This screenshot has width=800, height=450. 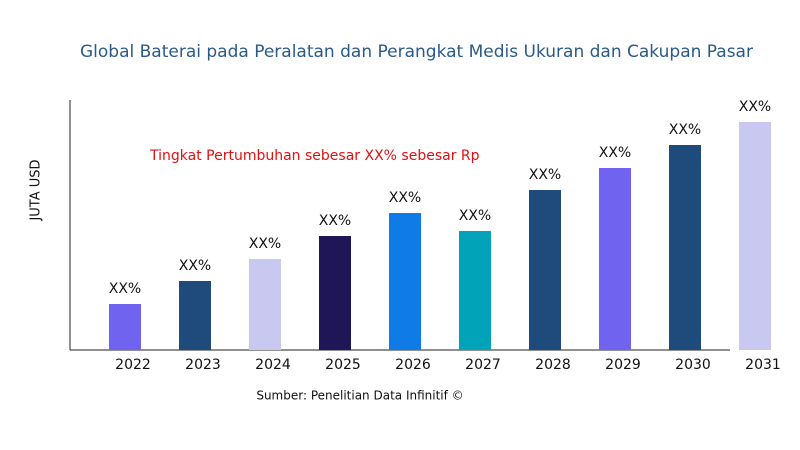 What do you see at coordinates (413, 365) in the screenshot?
I see `x-tick-label: 2026` at bounding box center [413, 365].